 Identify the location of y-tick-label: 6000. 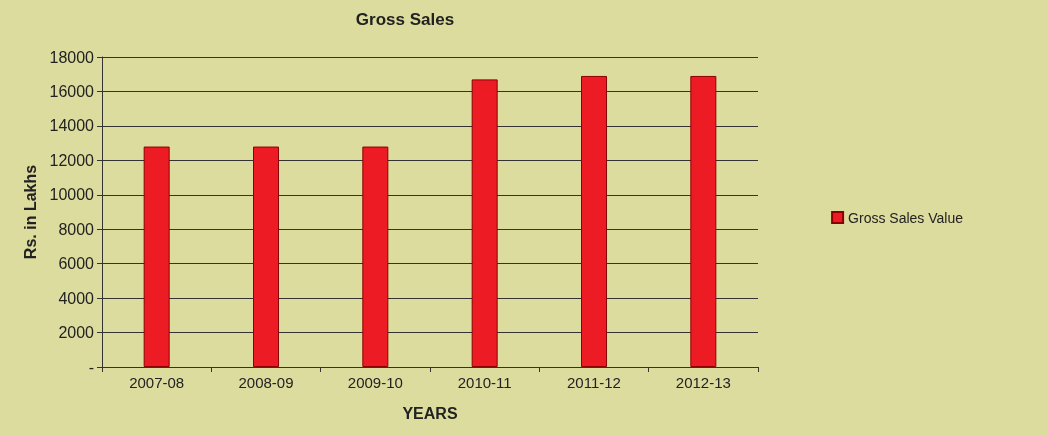
(76, 264).